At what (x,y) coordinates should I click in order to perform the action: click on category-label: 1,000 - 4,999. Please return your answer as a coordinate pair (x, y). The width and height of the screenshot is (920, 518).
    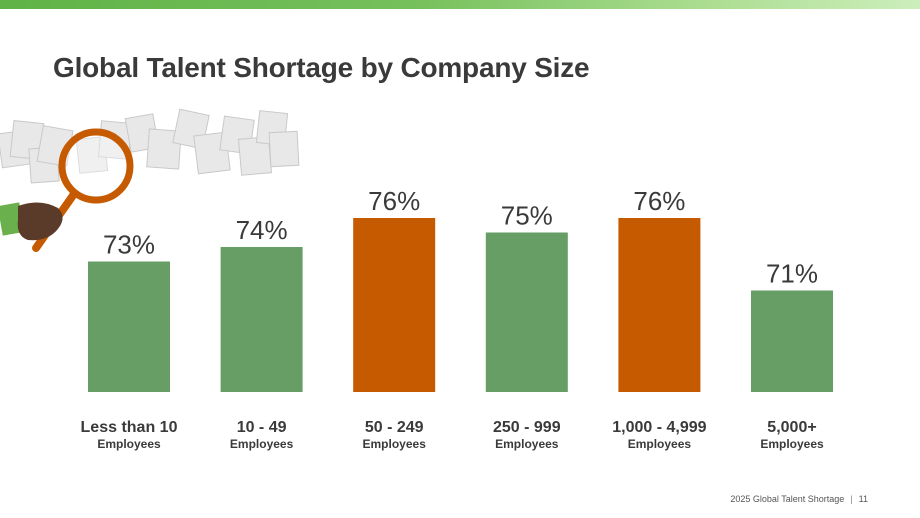
    Looking at the image, I should click on (659, 427).